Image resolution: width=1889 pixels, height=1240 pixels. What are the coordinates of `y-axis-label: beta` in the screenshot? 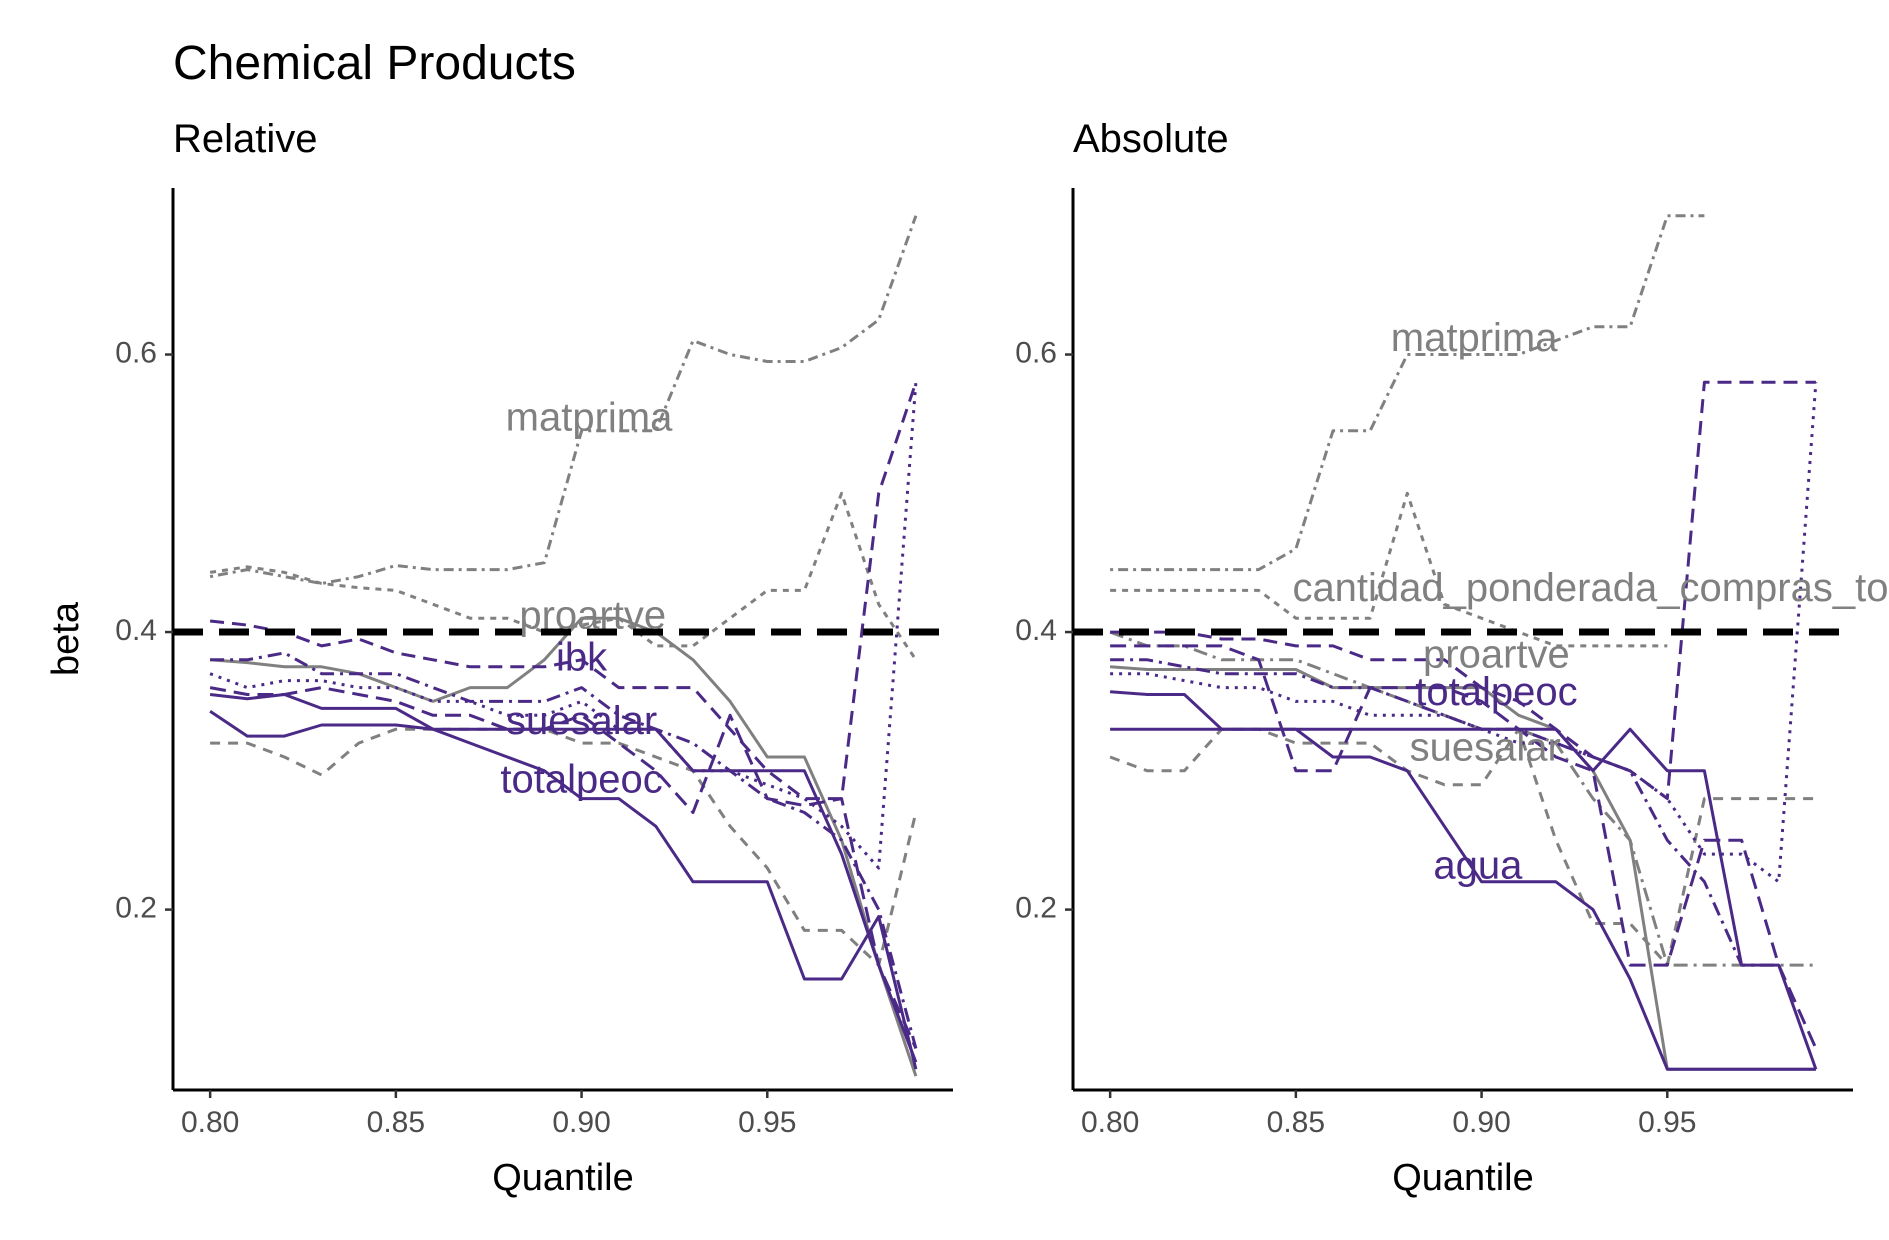 It's located at (66, 638).